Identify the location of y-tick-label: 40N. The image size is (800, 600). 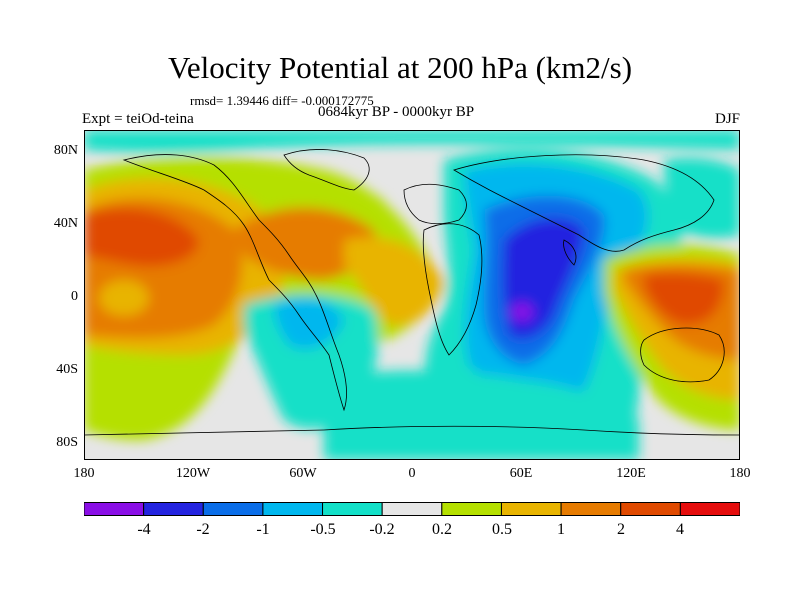
(65, 223).